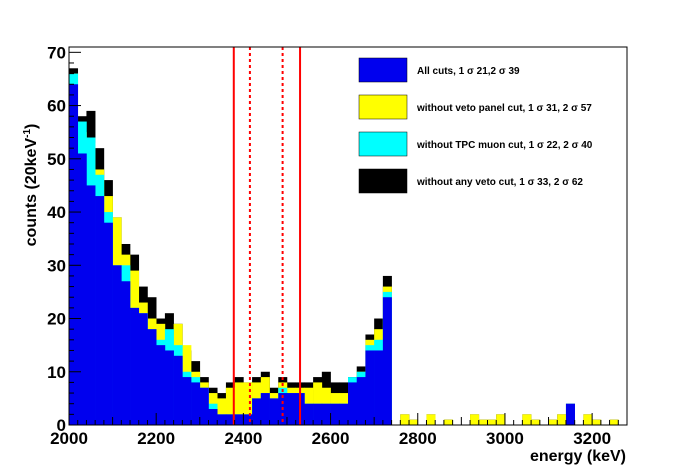 This screenshot has height=472, width=696. I want to click on legend-label: All cuts, 1 σ 21,2 σ 39, so click(468, 71).